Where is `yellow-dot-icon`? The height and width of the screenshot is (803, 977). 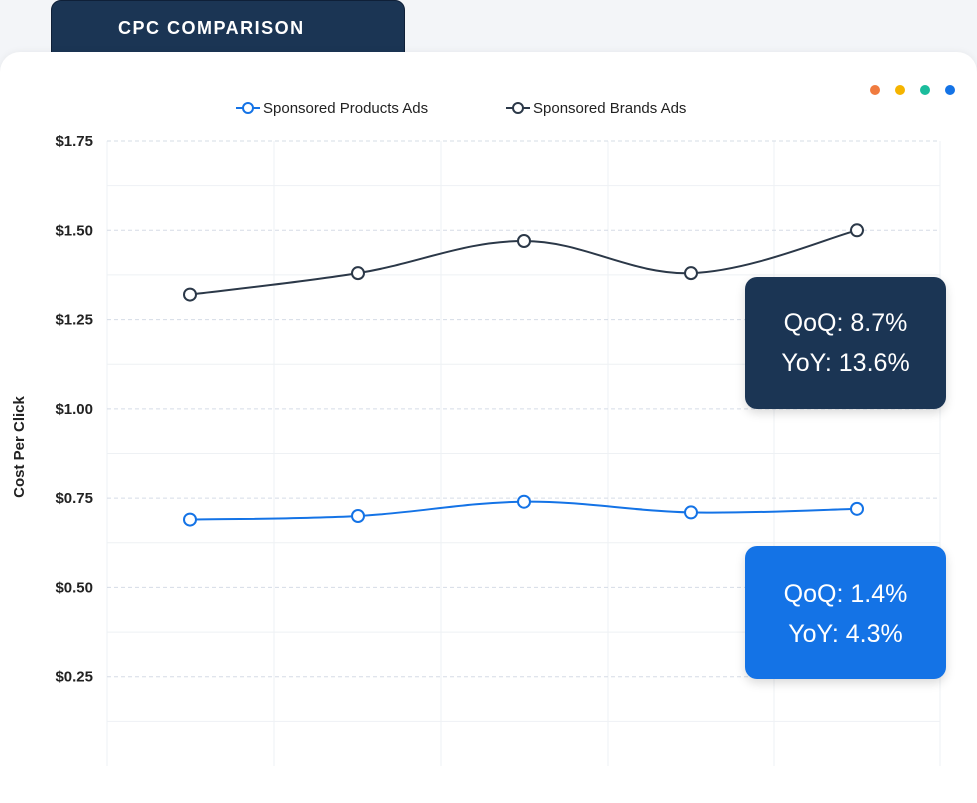 yellow-dot-icon is located at coordinates (900, 90).